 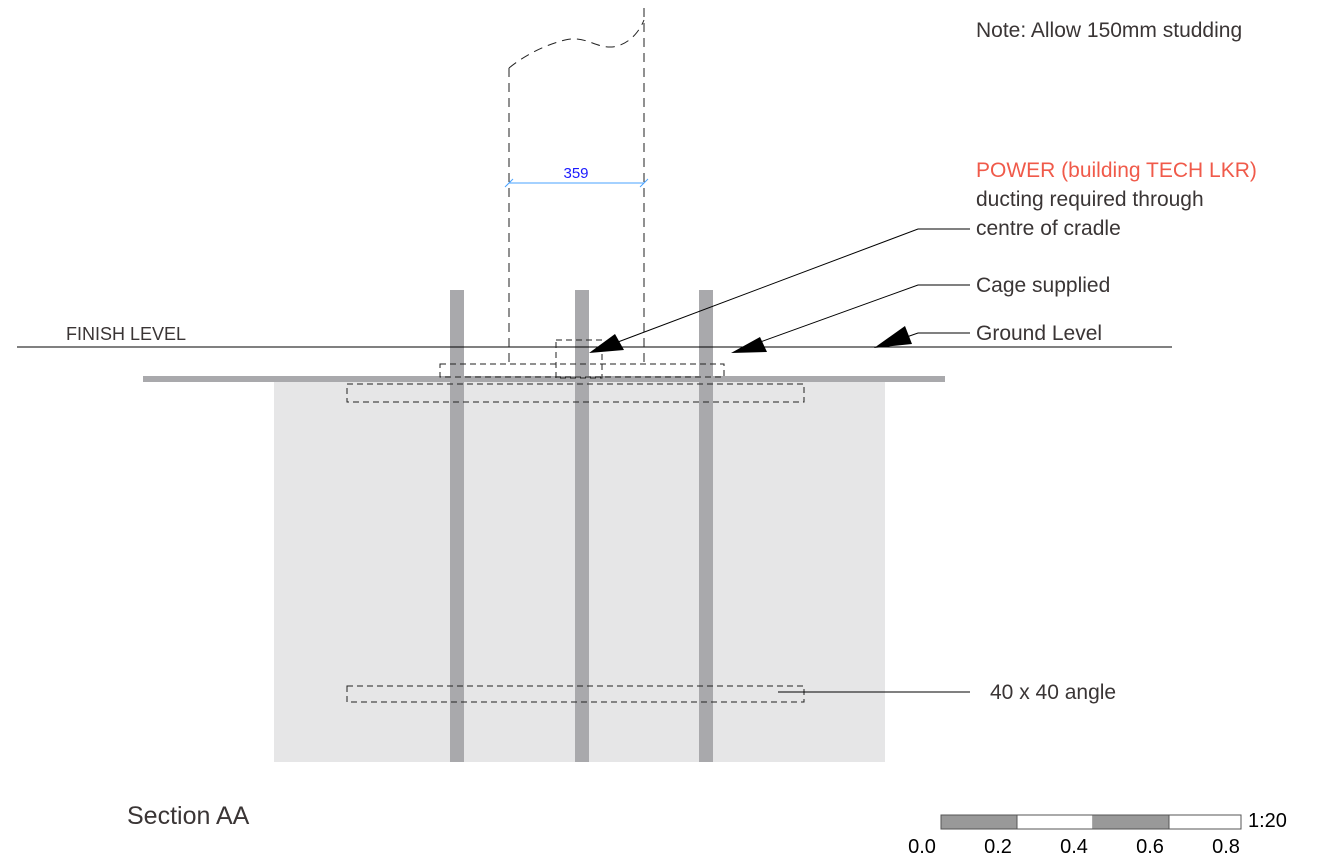 I want to click on scale-tick-4: 0.8, so click(x=1226, y=847).